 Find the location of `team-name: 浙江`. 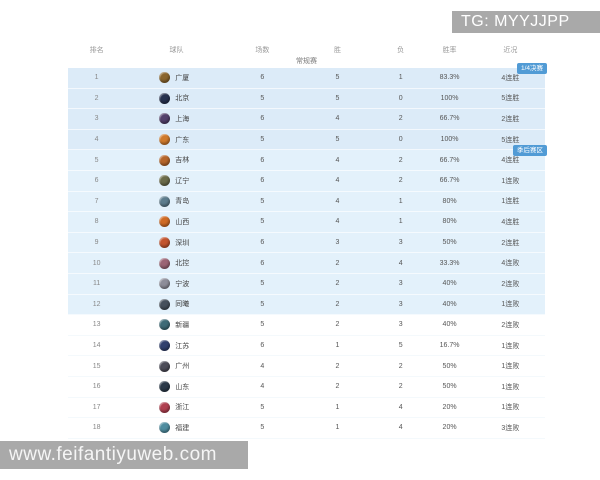

team-name: 浙江 is located at coordinates (182, 408).